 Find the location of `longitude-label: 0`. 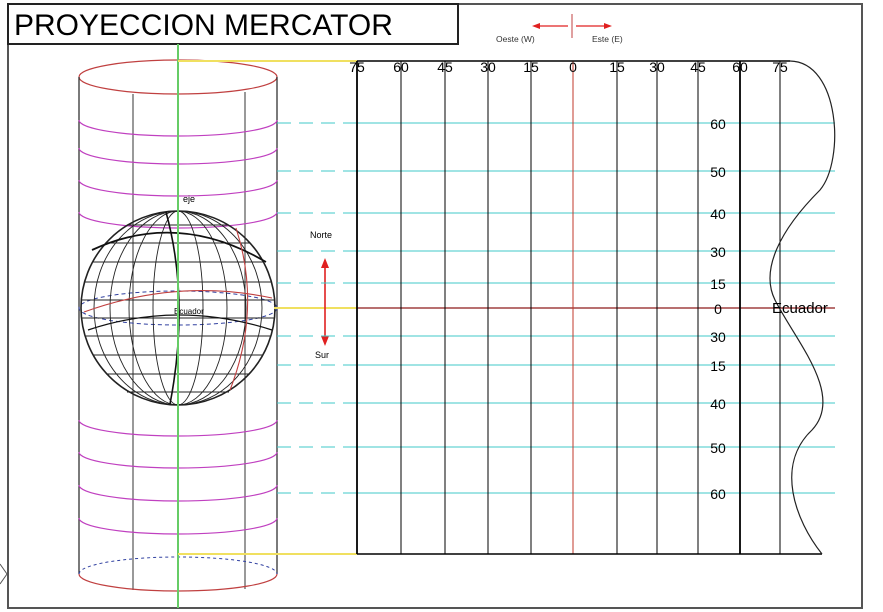

longitude-label: 0 is located at coordinates (573, 67).